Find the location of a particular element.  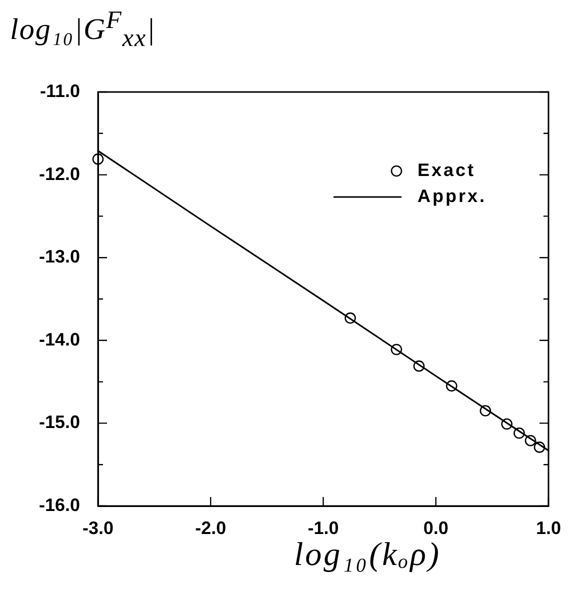

x-tick-label: 1.0 is located at coordinates (549, 528).